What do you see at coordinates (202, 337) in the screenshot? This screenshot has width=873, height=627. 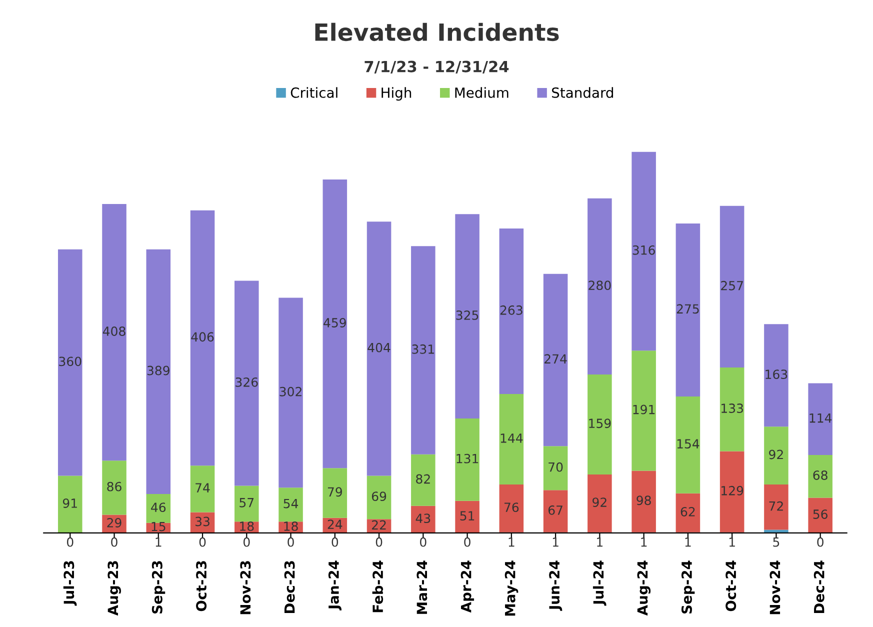 I see `data-label: 406` at bounding box center [202, 337].